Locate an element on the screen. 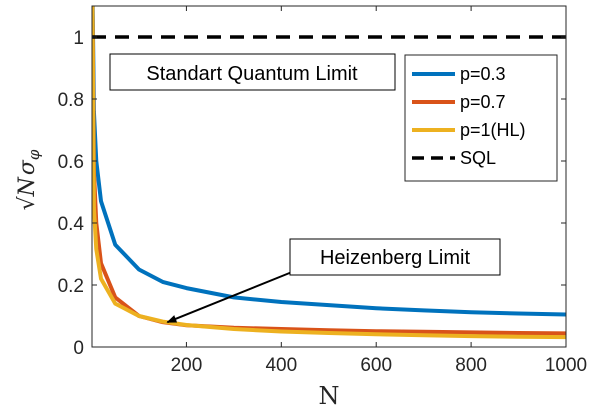  y-axis-label-sigma: σ is located at coordinates (27, 167).